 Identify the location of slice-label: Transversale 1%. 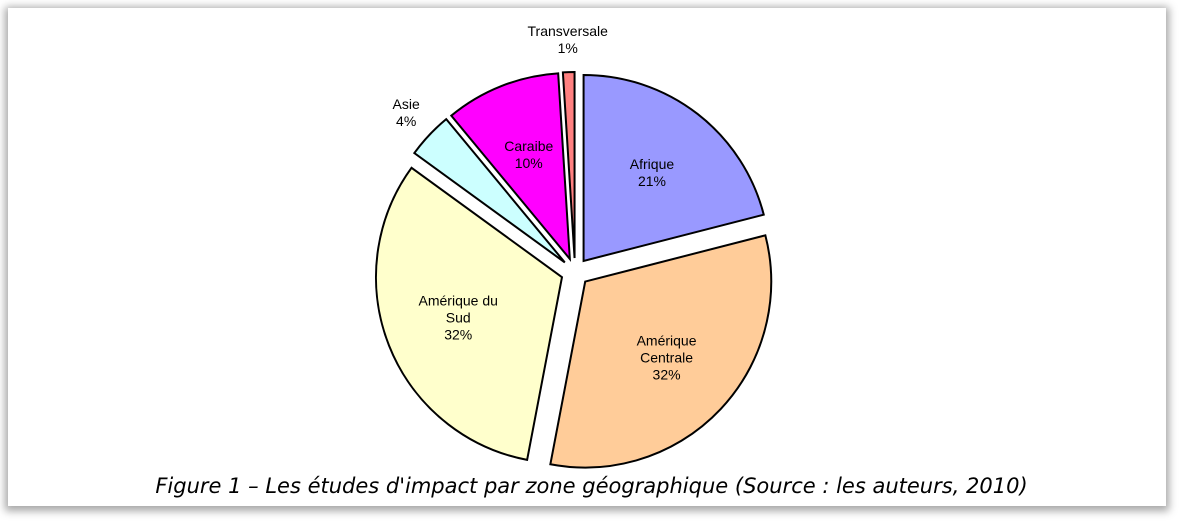
(568, 40).